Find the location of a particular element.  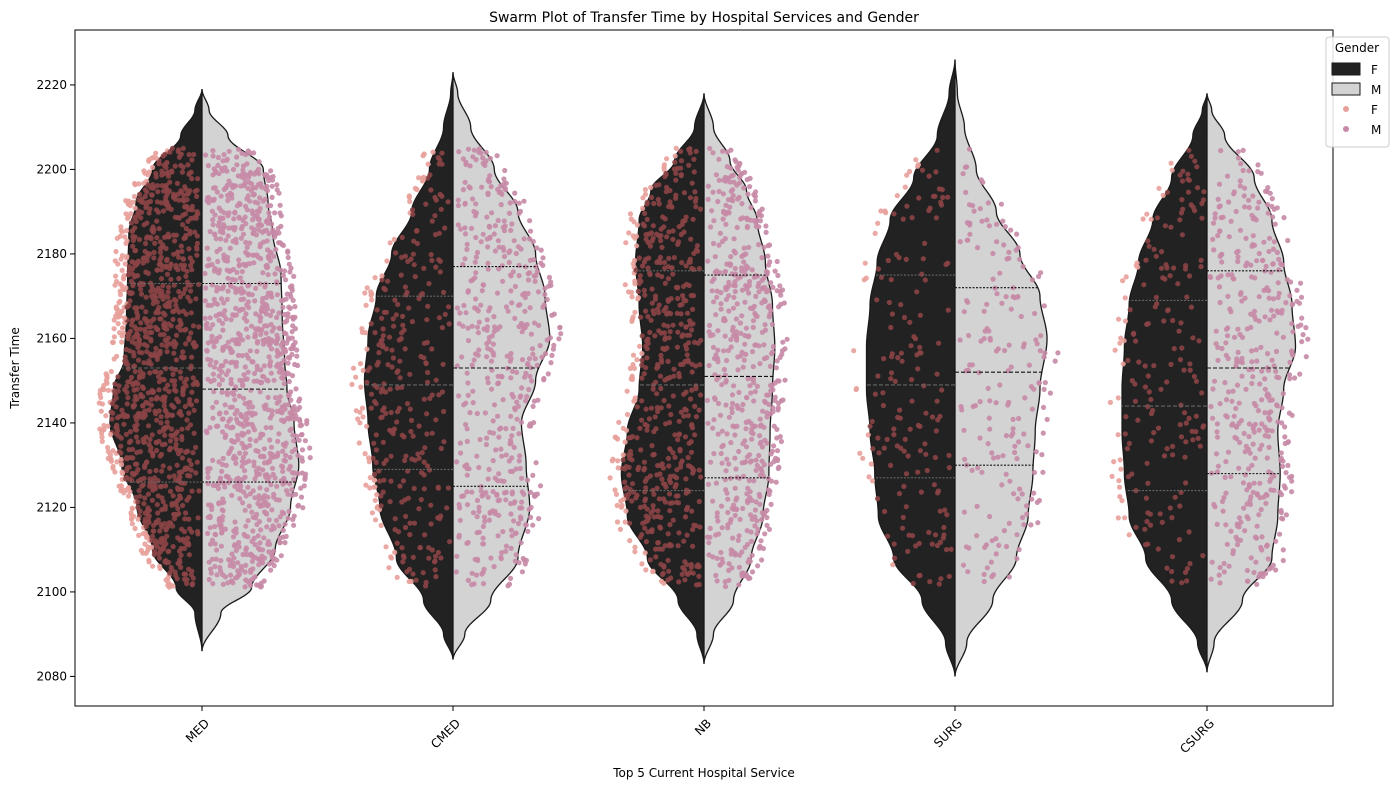

swarm-cmed-f is located at coordinates (401, 369).